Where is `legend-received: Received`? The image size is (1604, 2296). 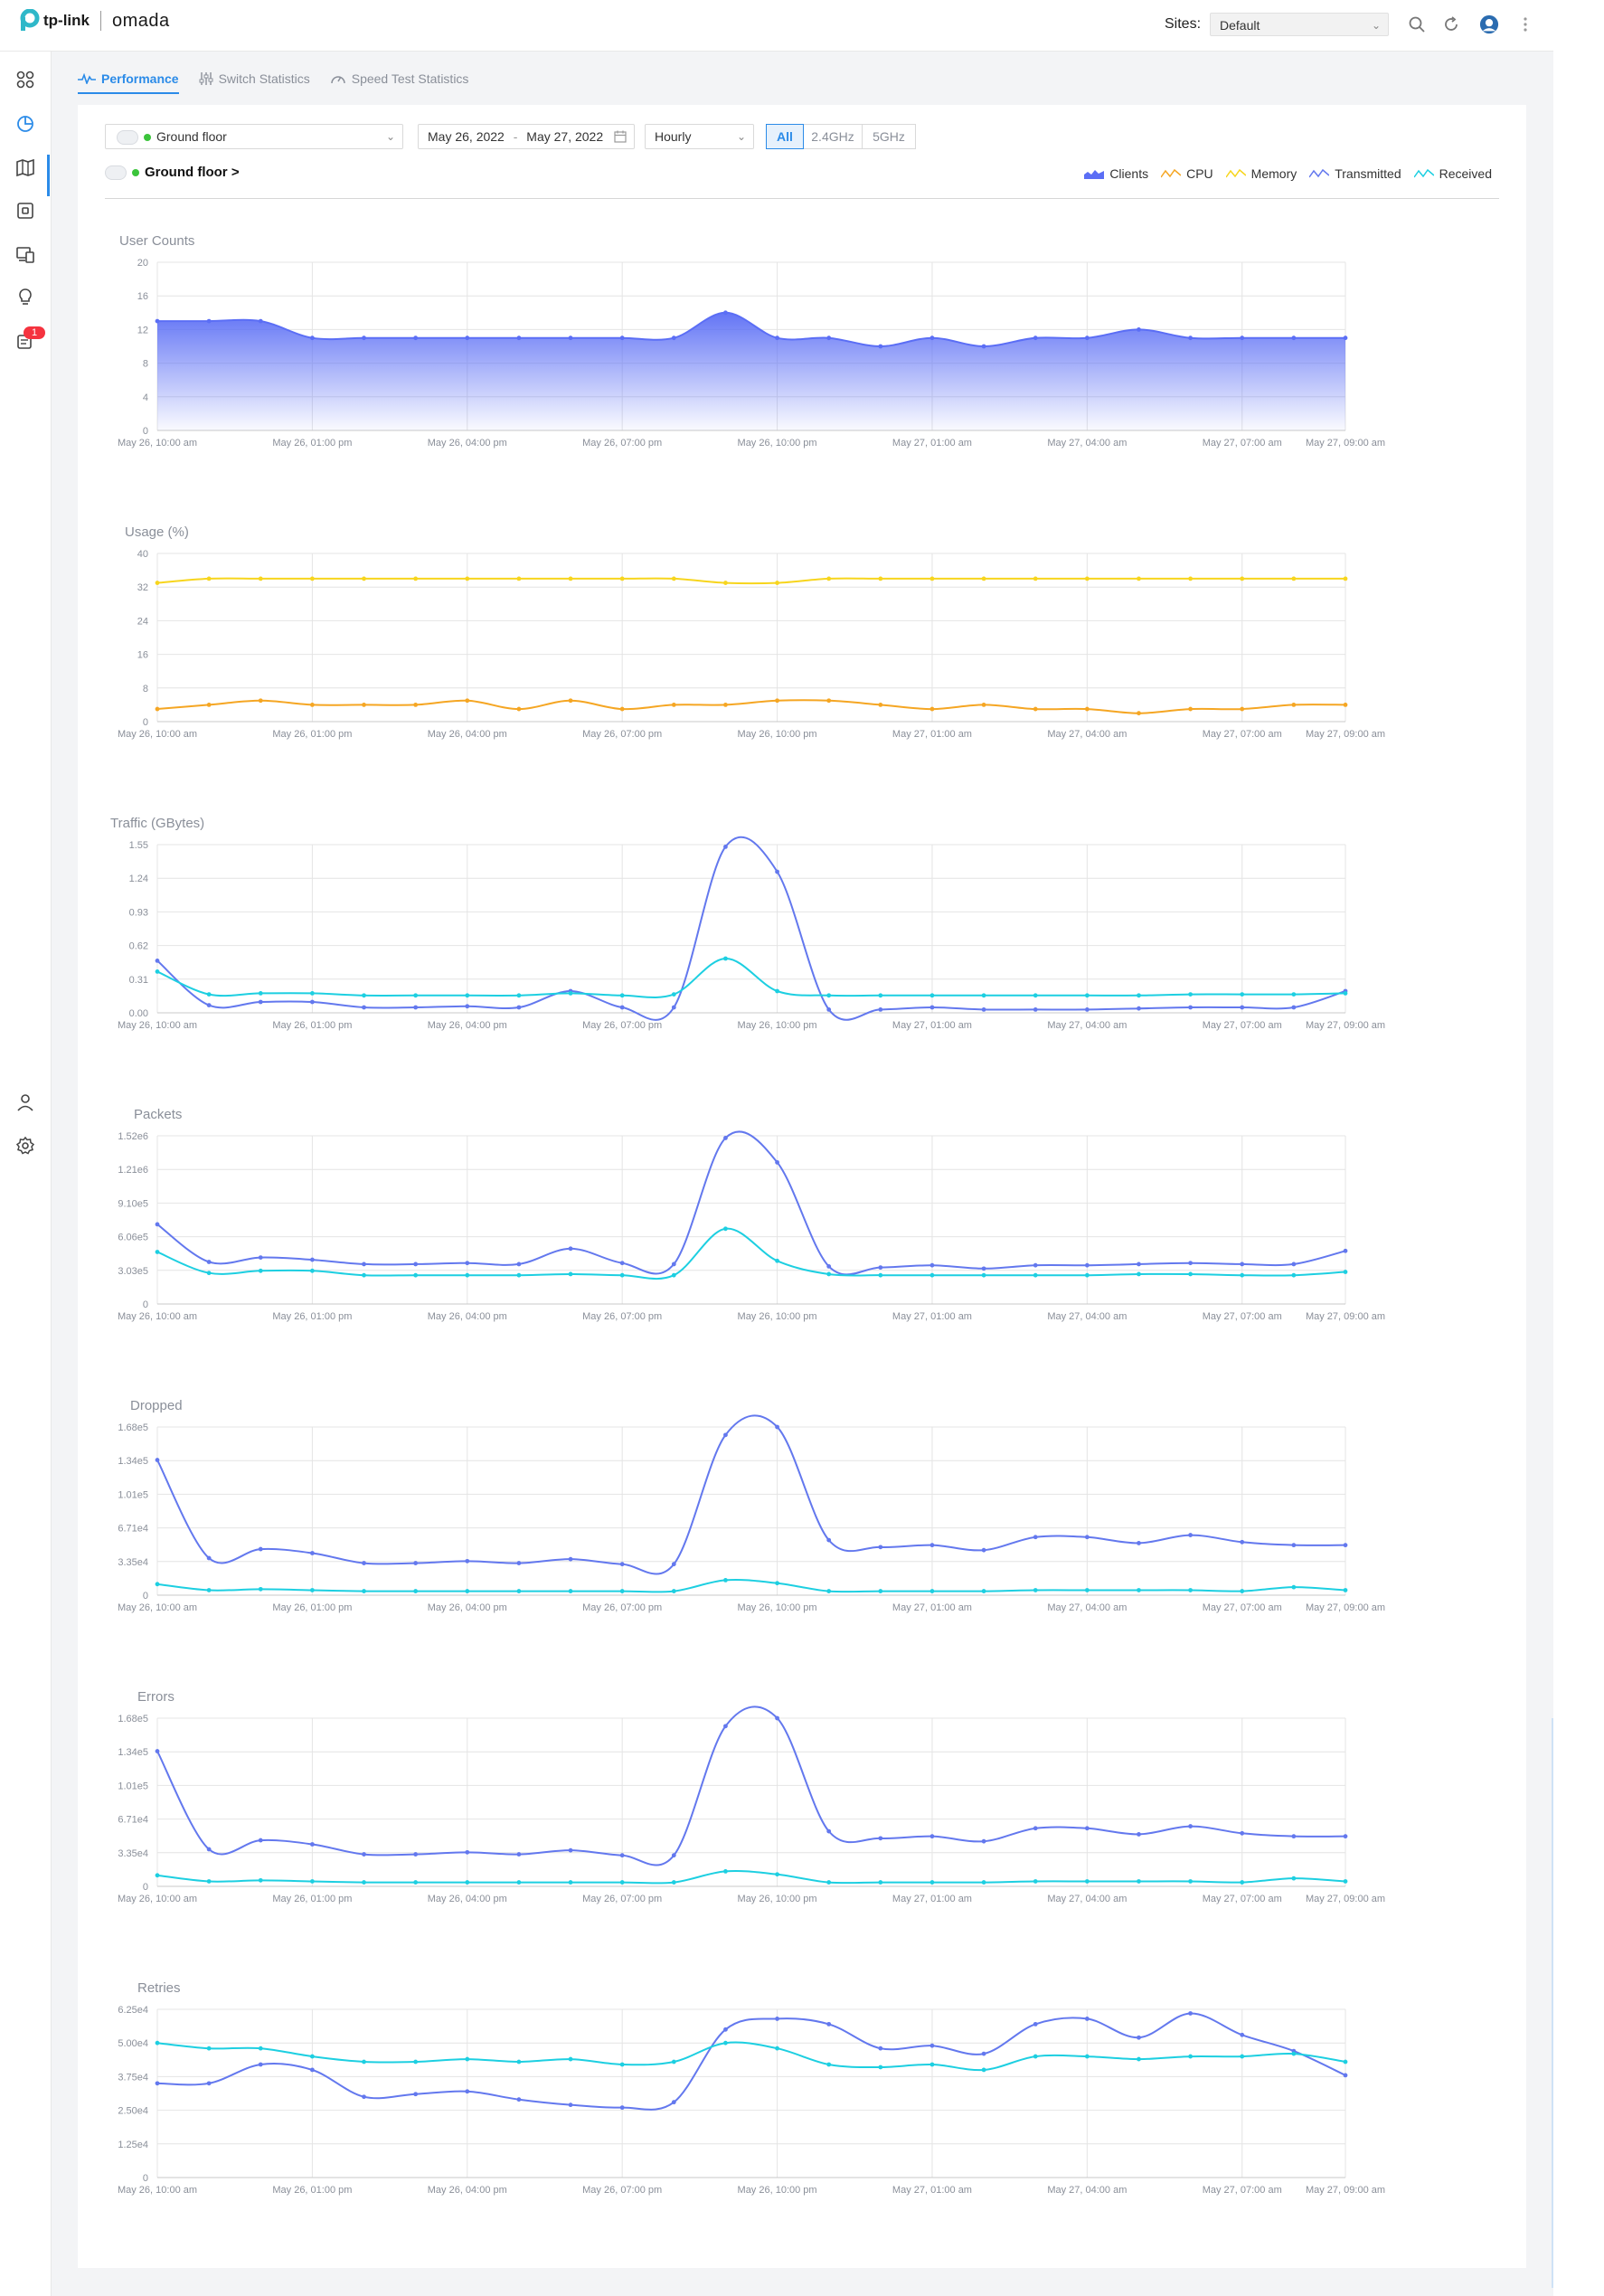 legend-received: Received is located at coordinates (1452, 173).